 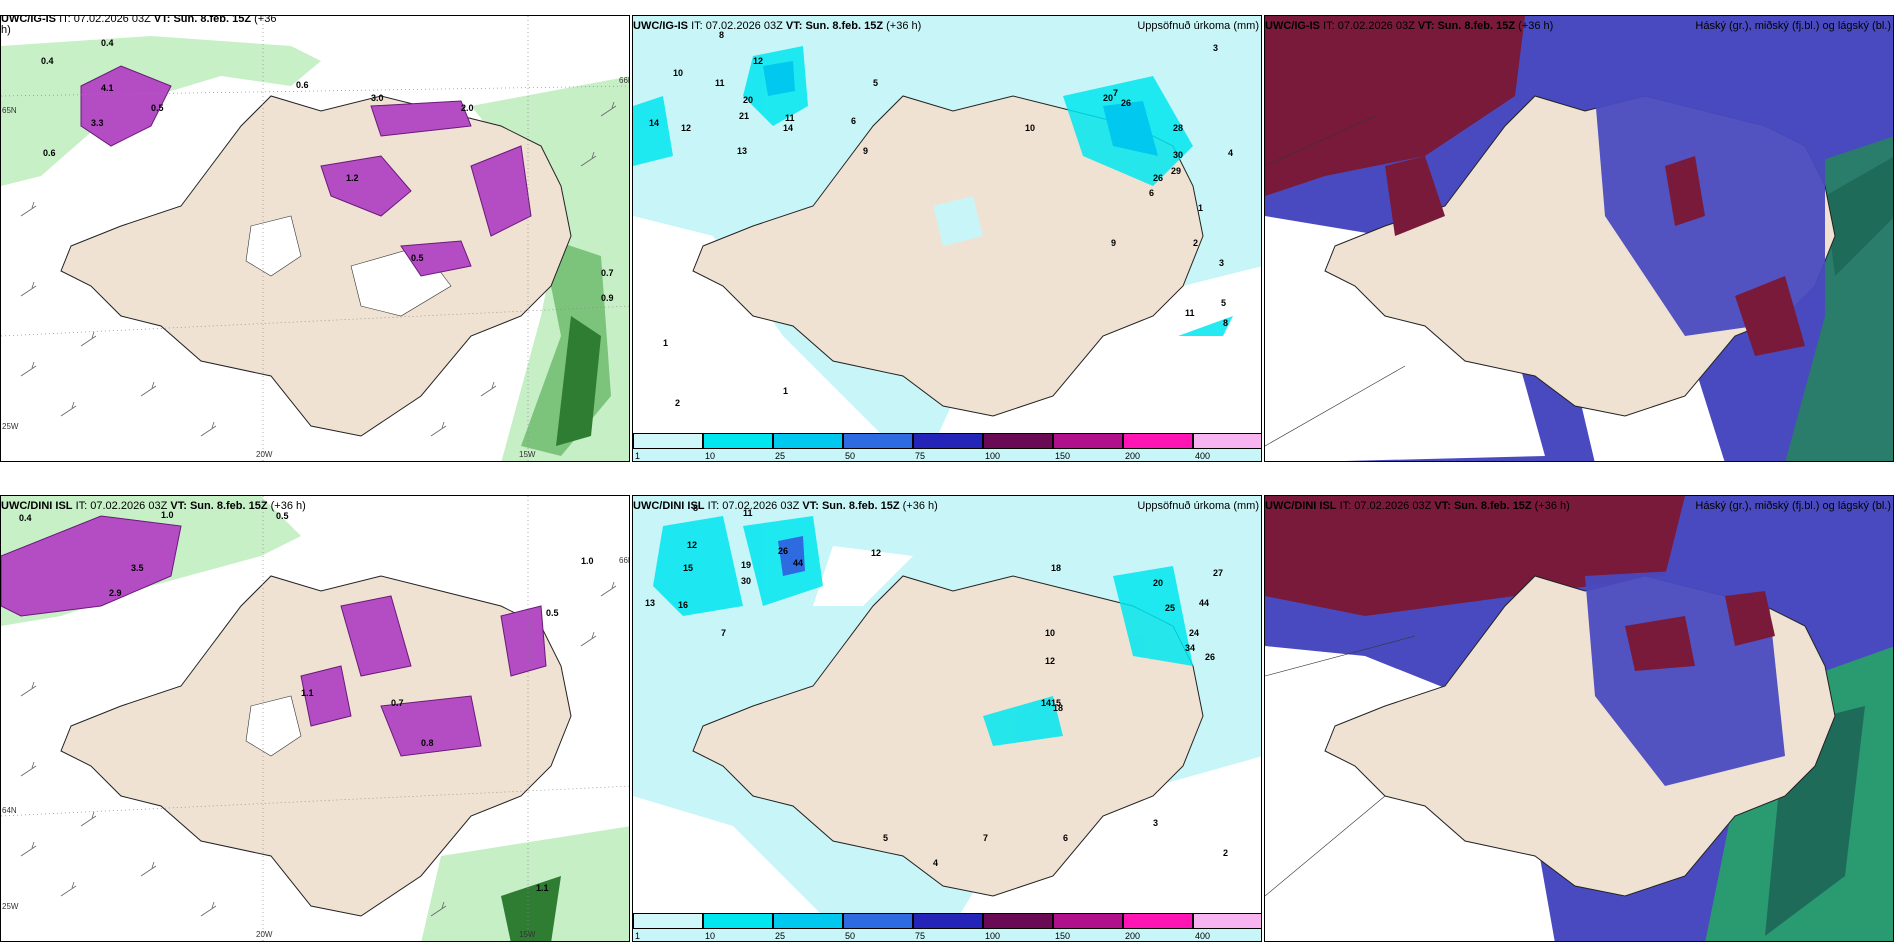 What do you see at coordinates (746, 581) in the screenshot?
I see `precip-value: 30` at bounding box center [746, 581].